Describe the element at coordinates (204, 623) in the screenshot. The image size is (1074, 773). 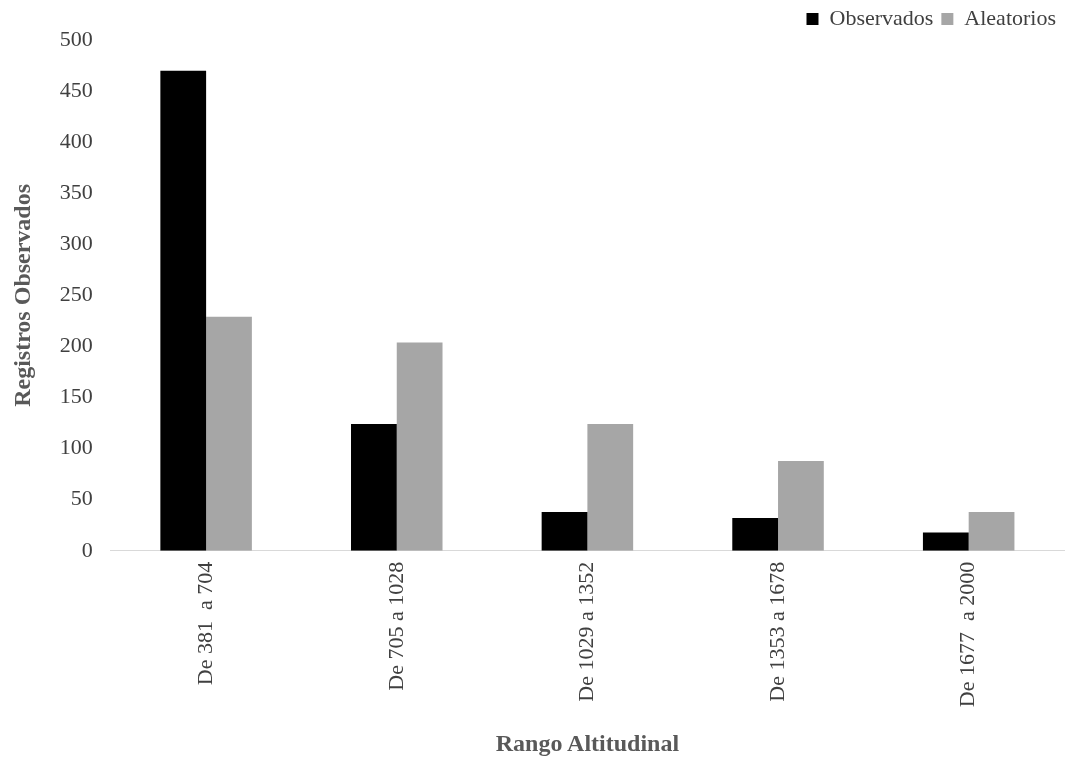
I see `x-tick-label: De 381 a 704` at that location.